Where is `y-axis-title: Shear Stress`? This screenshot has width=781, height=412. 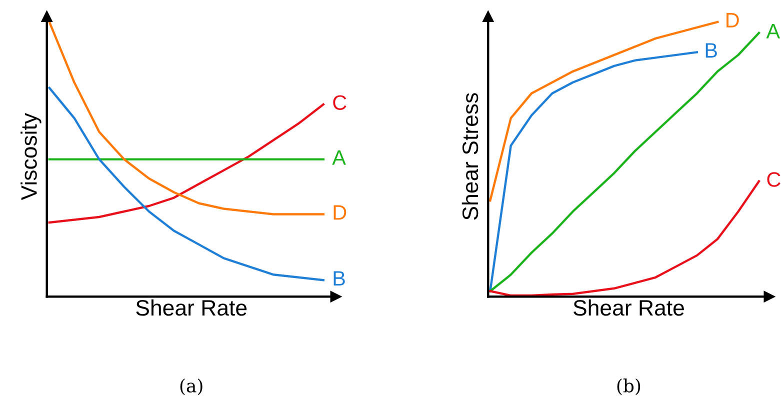
y-axis-title: Shear Stress is located at coordinates (470, 156).